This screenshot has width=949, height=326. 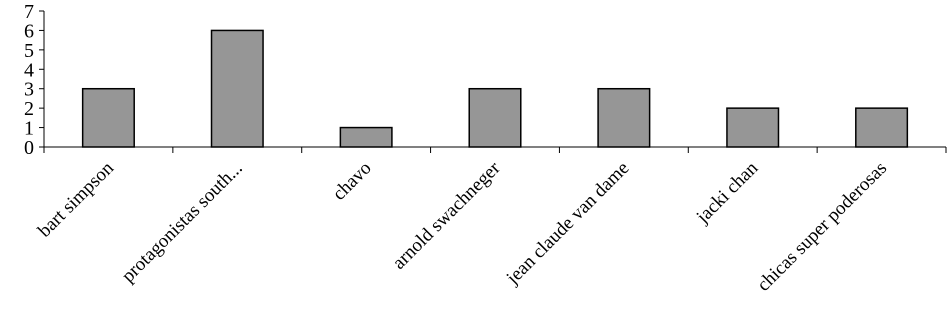 I want to click on y-tick-label: 4, so click(x=29, y=70).